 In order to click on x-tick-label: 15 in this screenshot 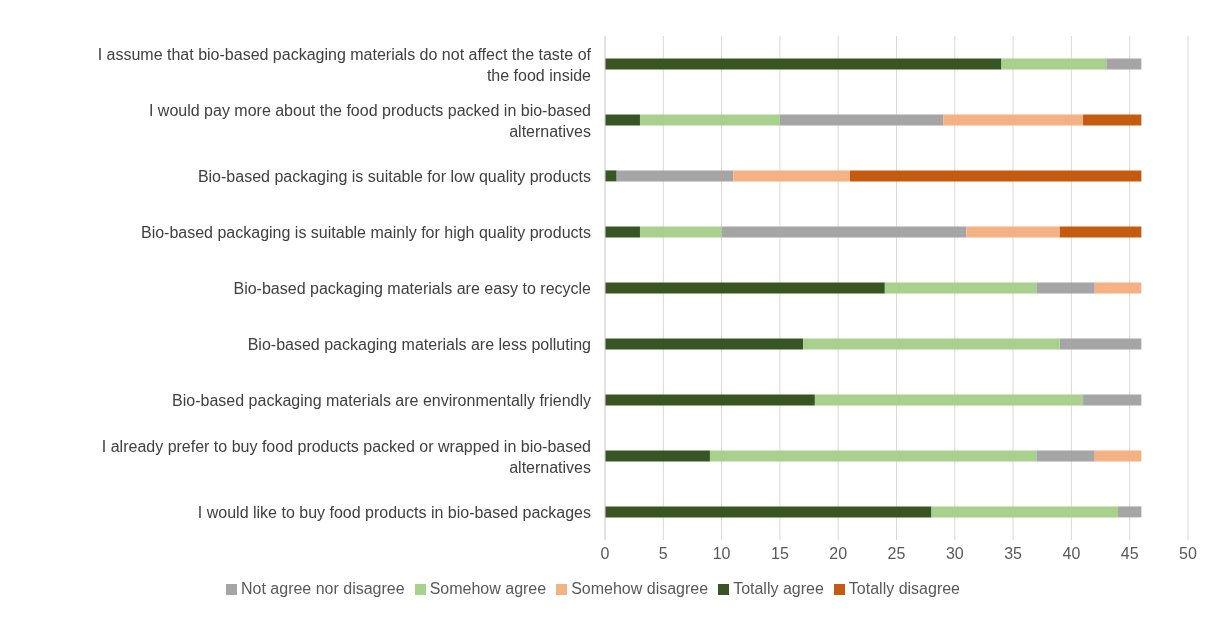, I will do `click(780, 554)`.